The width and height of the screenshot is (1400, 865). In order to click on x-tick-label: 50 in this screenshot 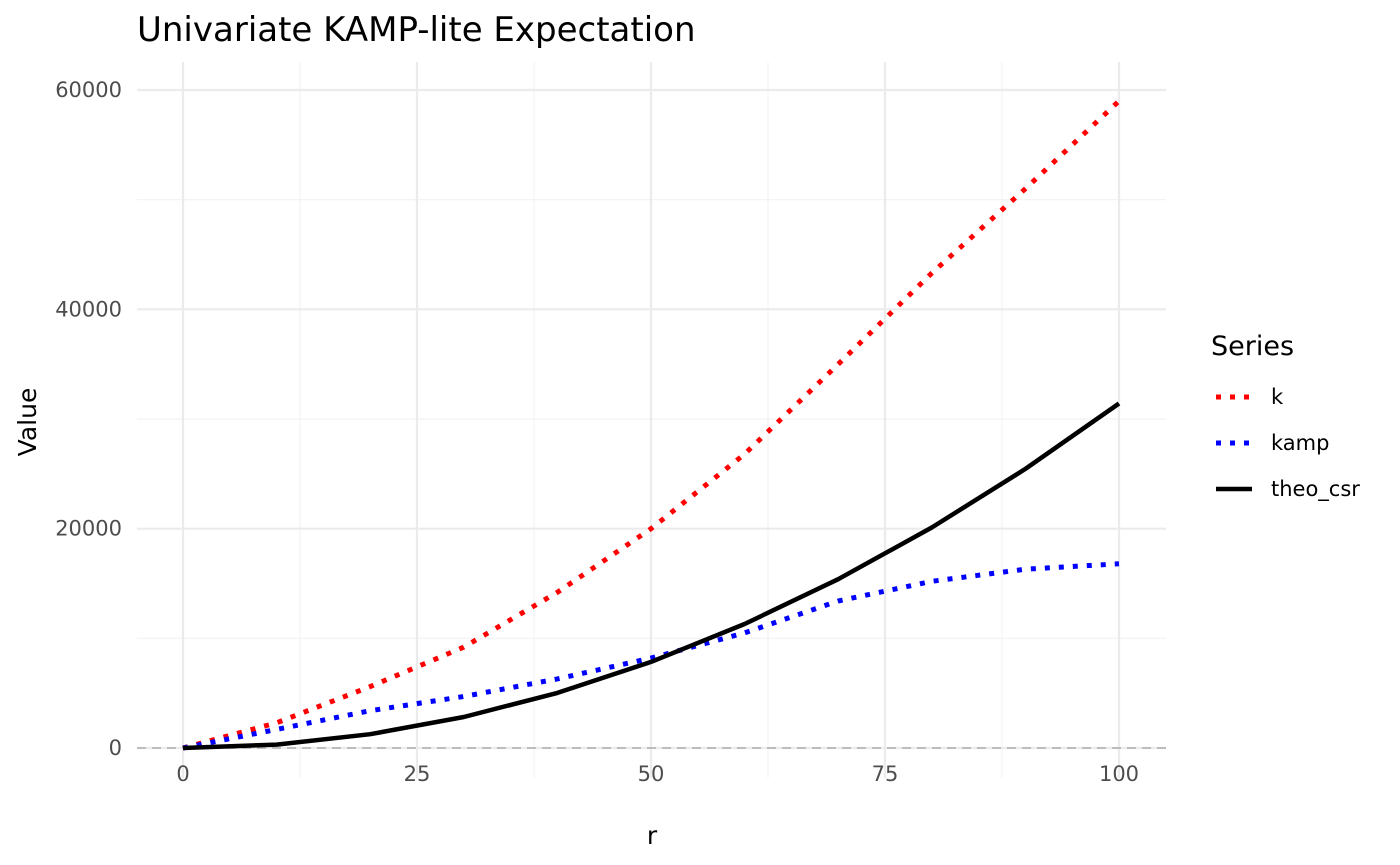, I will do `click(651, 774)`.